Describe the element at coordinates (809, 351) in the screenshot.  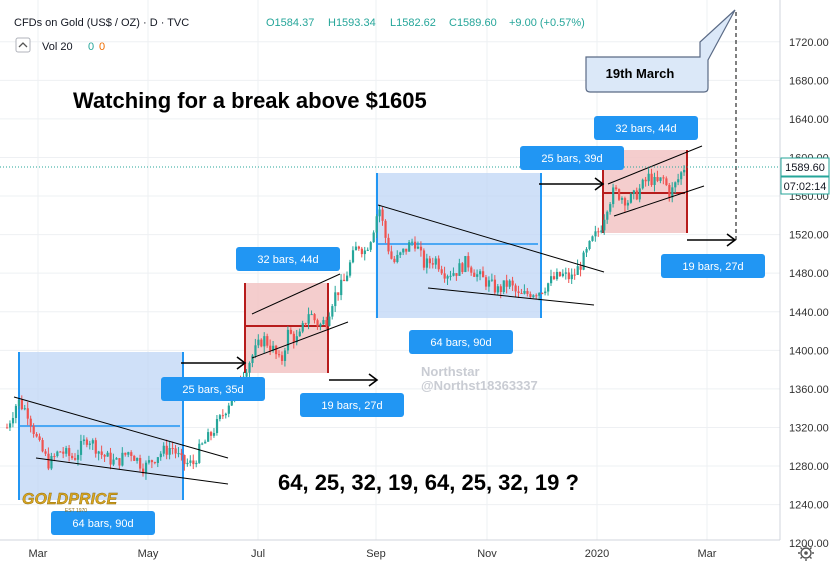
I see `y-tick-label: 1400.00` at that location.